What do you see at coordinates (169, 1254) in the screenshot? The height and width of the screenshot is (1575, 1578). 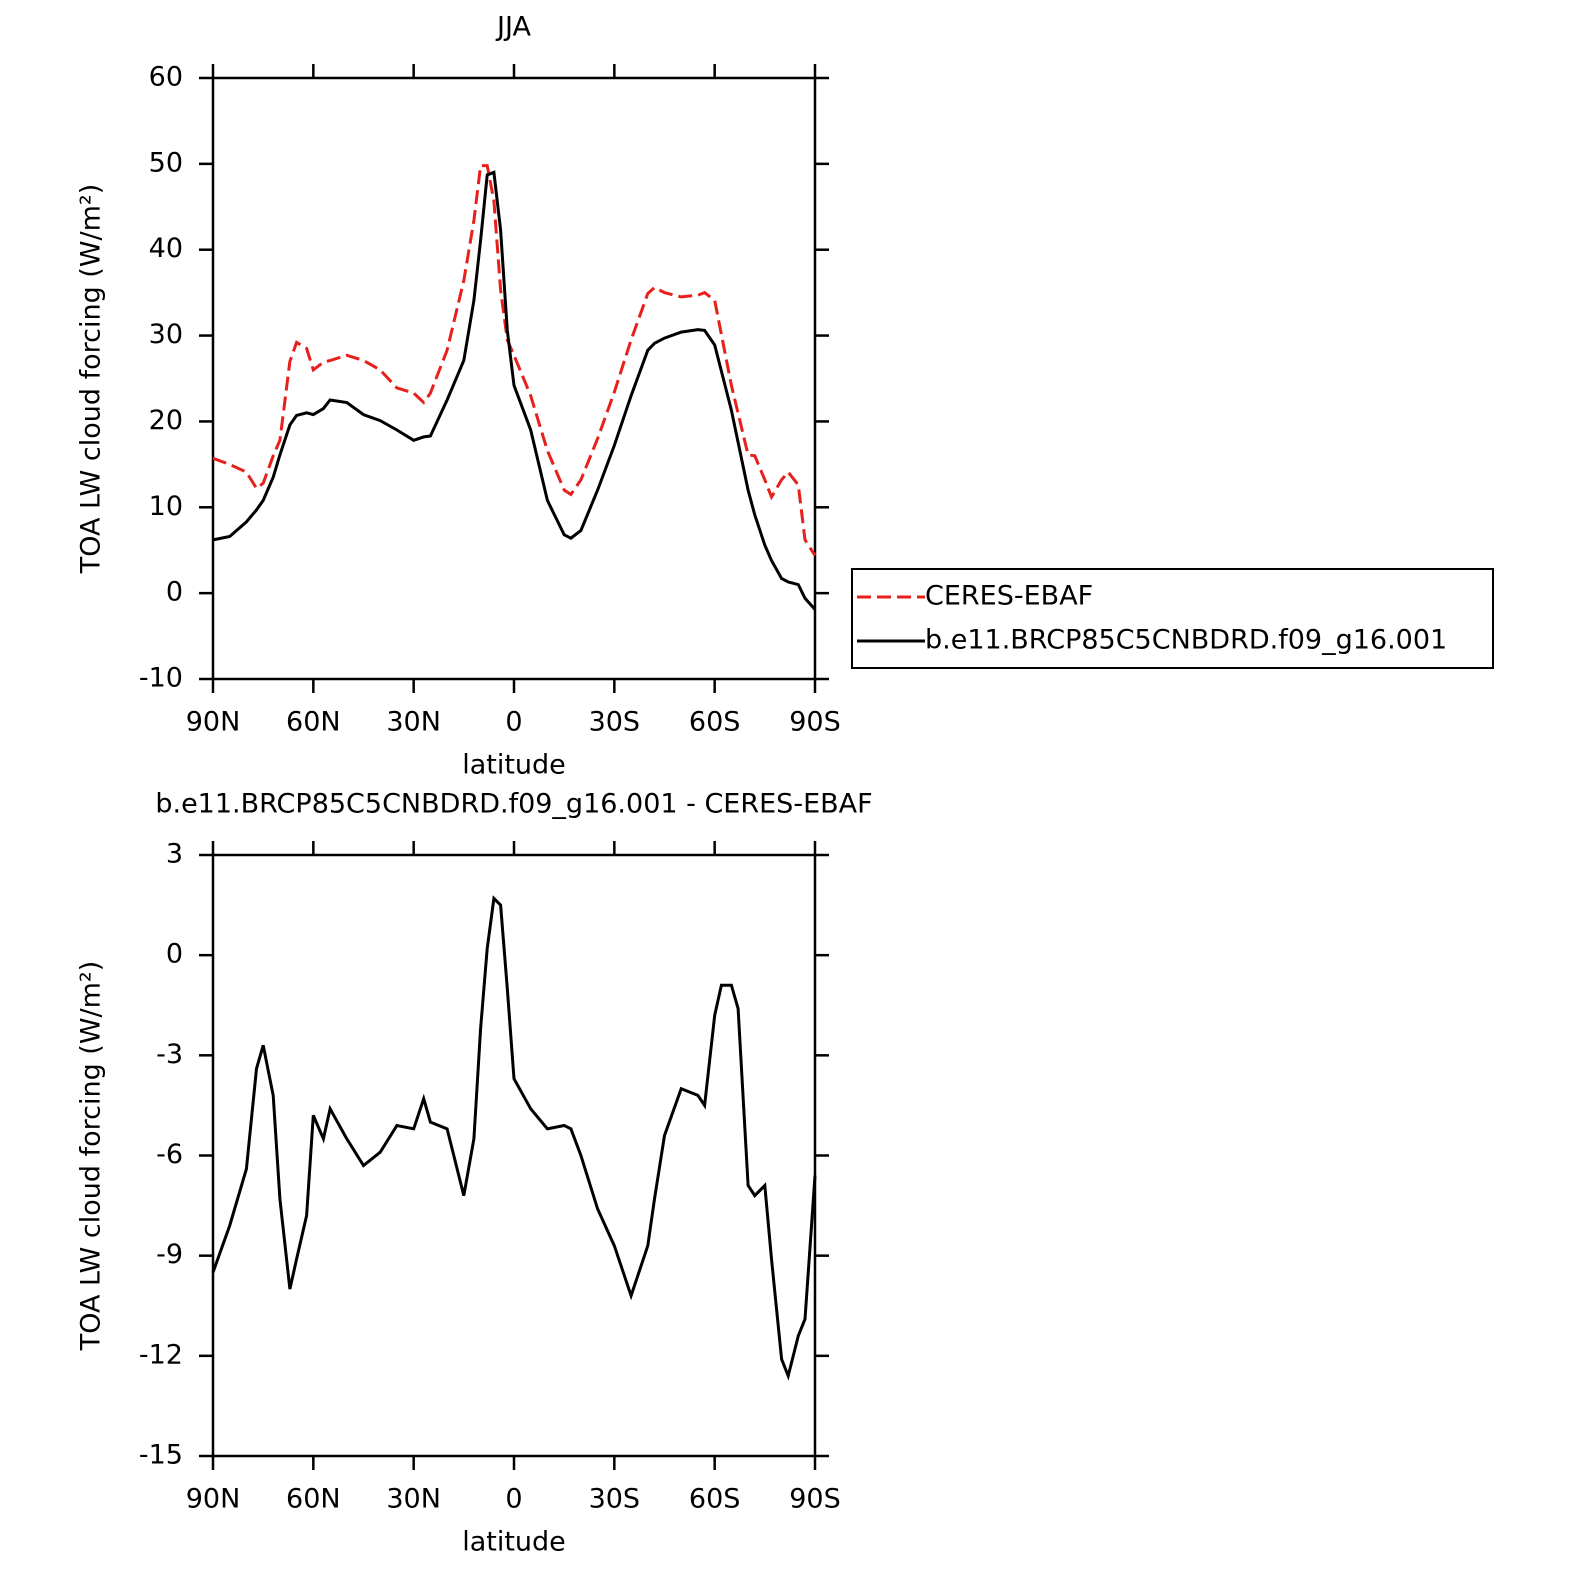 I see `y-tick-label: -9` at bounding box center [169, 1254].